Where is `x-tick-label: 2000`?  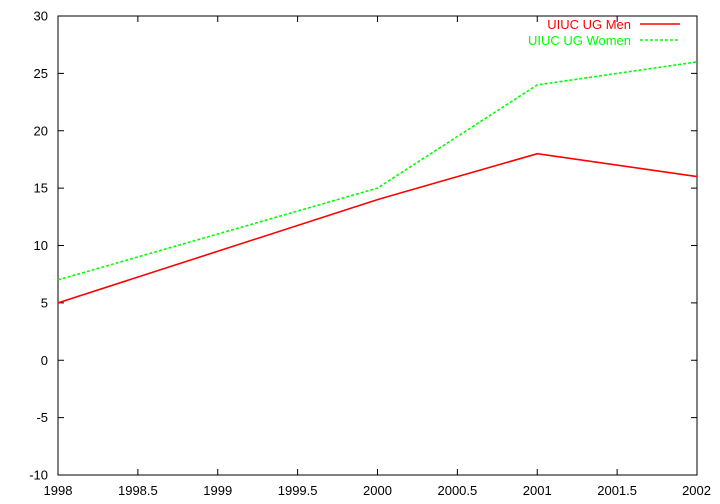 x-tick-label: 2000 is located at coordinates (377, 490).